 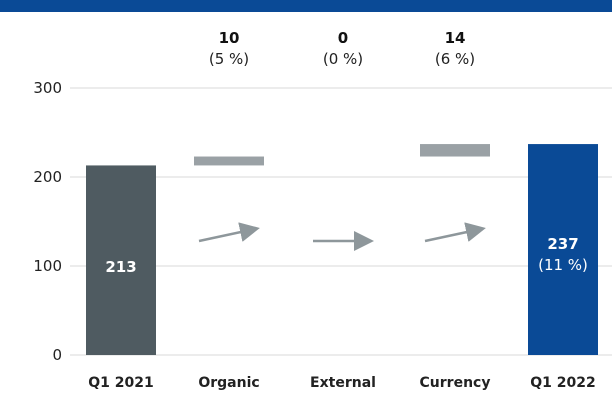 What do you see at coordinates (228, 383) in the screenshot?
I see `category-label: Organic` at bounding box center [228, 383].